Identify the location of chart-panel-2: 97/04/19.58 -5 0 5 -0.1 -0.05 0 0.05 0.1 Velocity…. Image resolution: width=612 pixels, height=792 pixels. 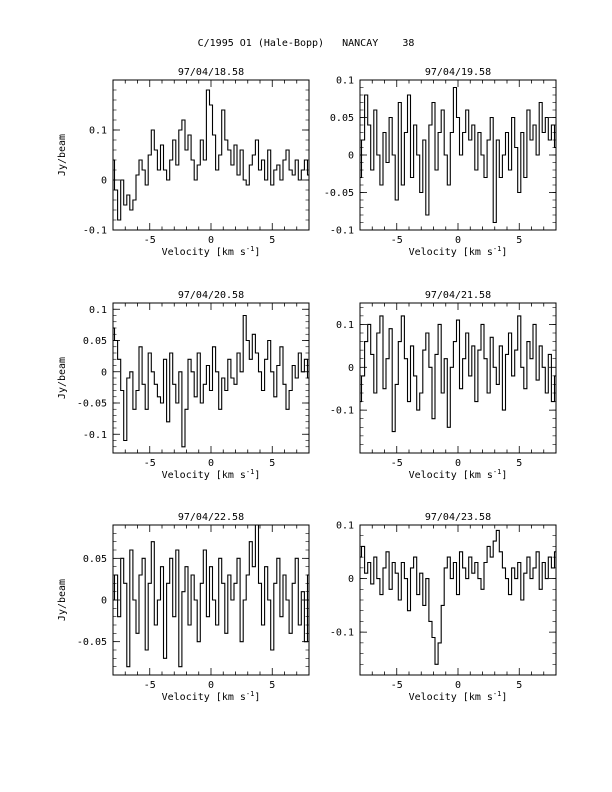
(440, 162).